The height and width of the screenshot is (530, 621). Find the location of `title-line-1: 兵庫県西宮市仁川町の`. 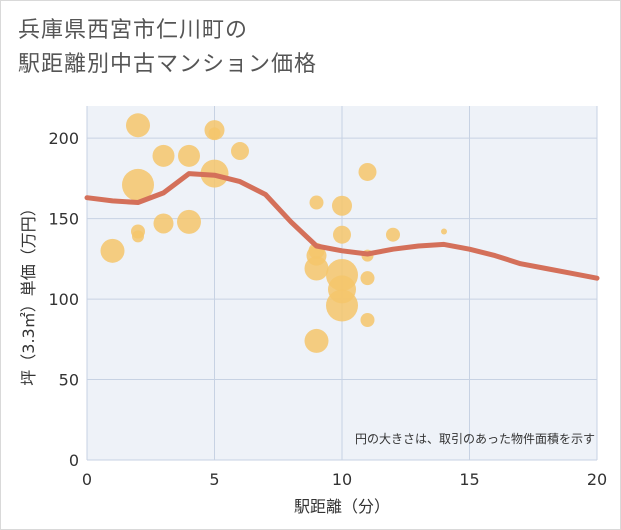

title-line-1: 兵庫県西宮市仁川町の is located at coordinates (133, 30).